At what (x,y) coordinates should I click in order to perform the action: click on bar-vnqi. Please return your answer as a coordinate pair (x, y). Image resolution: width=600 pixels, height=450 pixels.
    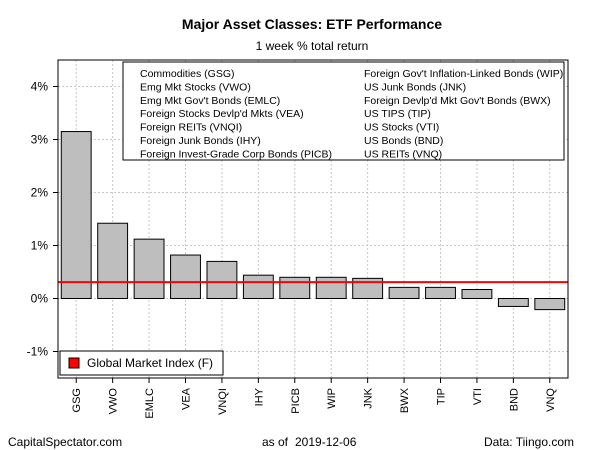
    Looking at the image, I should click on (222, 279).